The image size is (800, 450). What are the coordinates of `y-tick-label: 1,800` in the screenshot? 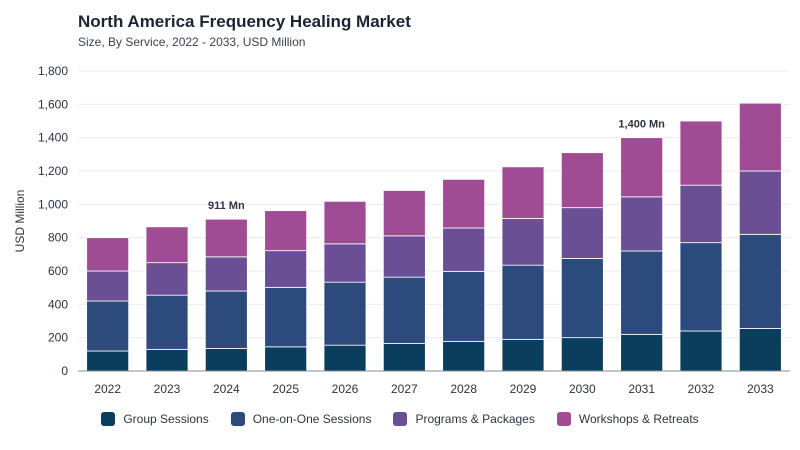 It's located at (53, 71).